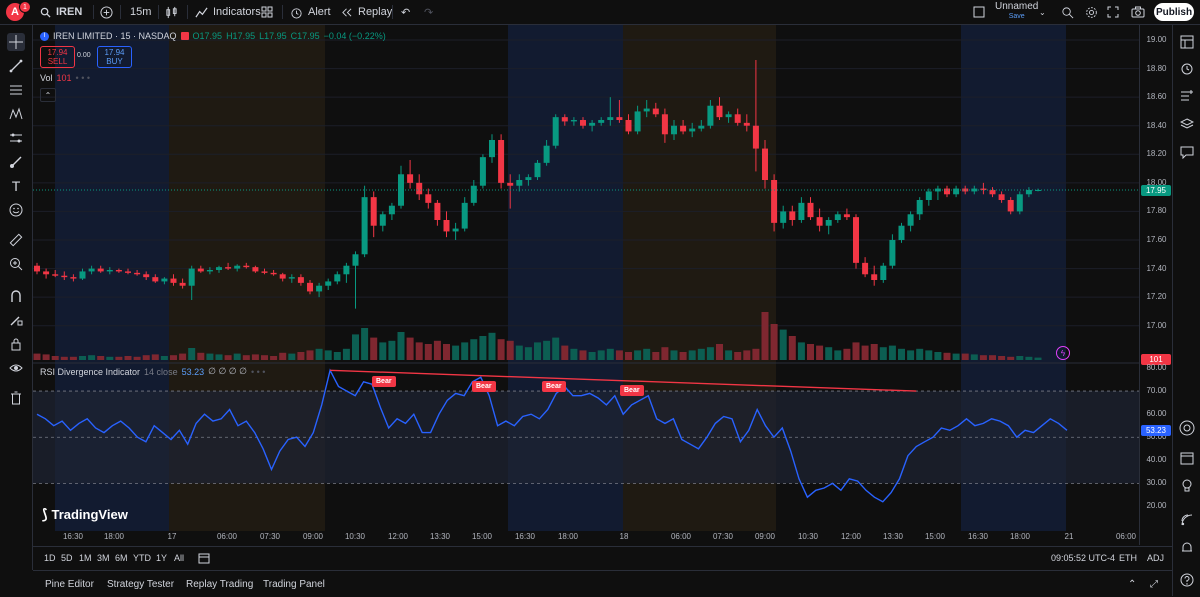  I want to click on remove-drawings-tool, so click(16, 398).